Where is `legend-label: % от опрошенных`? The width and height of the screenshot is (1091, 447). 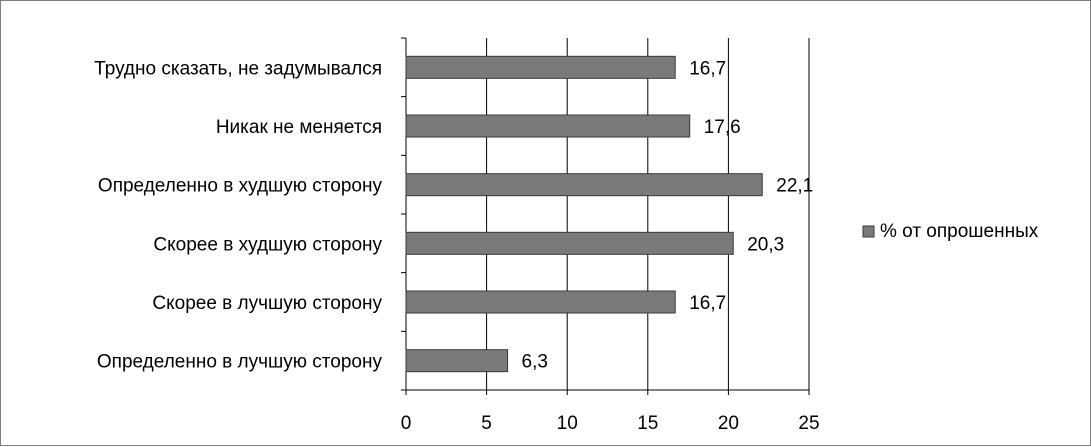 legend-label: % от опрошенных is located at coordinates (959, 231).